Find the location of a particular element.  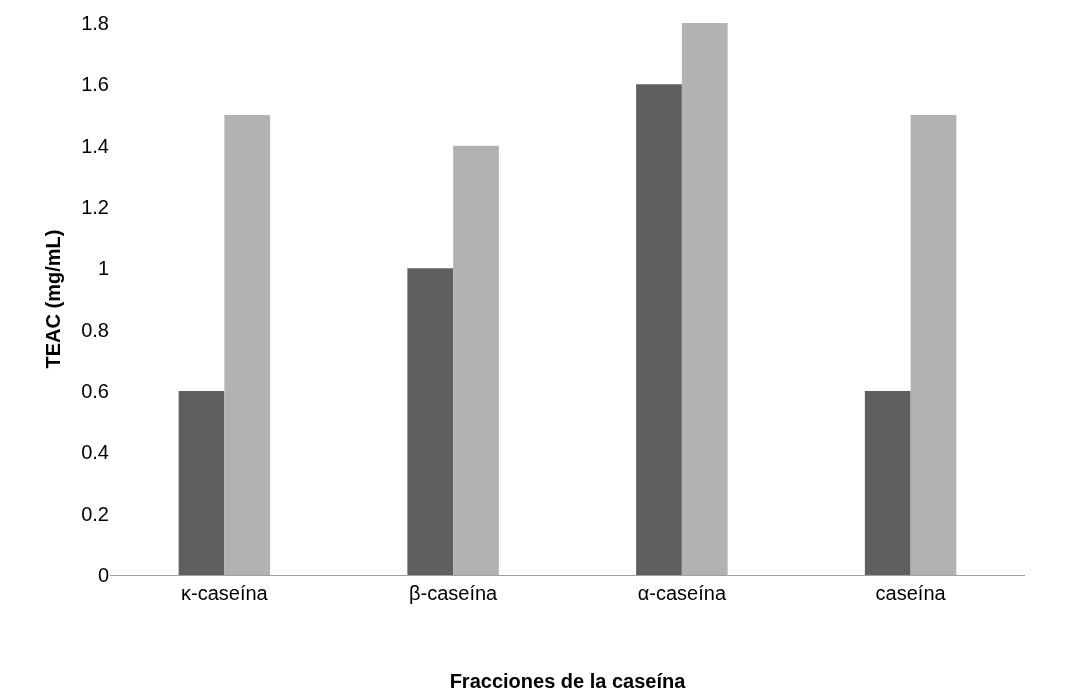

y-tick-label: 0.6 is located at coordinates (95, 391).